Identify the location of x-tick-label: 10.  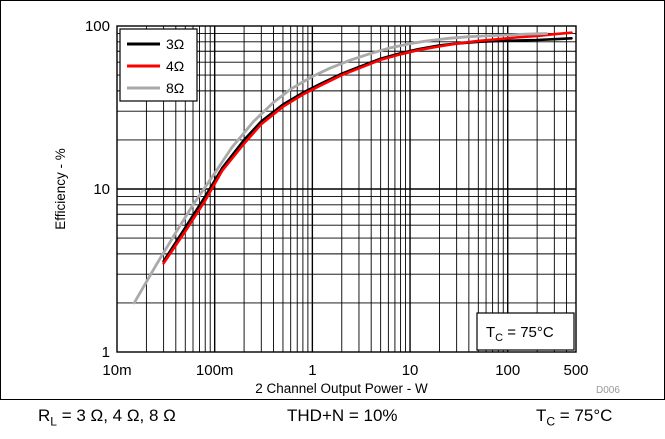
(410, 370).